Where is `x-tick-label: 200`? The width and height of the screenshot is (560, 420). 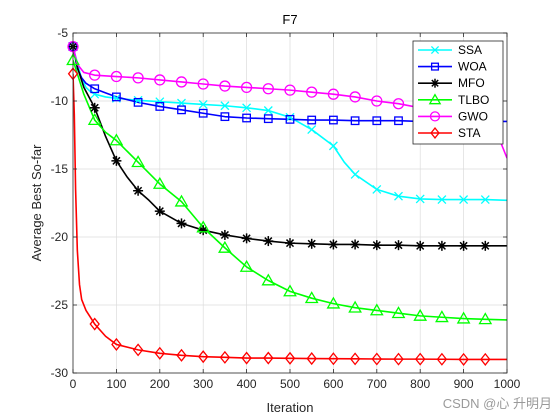 x-tick-label: 200 is located at coordinates (160, 384).